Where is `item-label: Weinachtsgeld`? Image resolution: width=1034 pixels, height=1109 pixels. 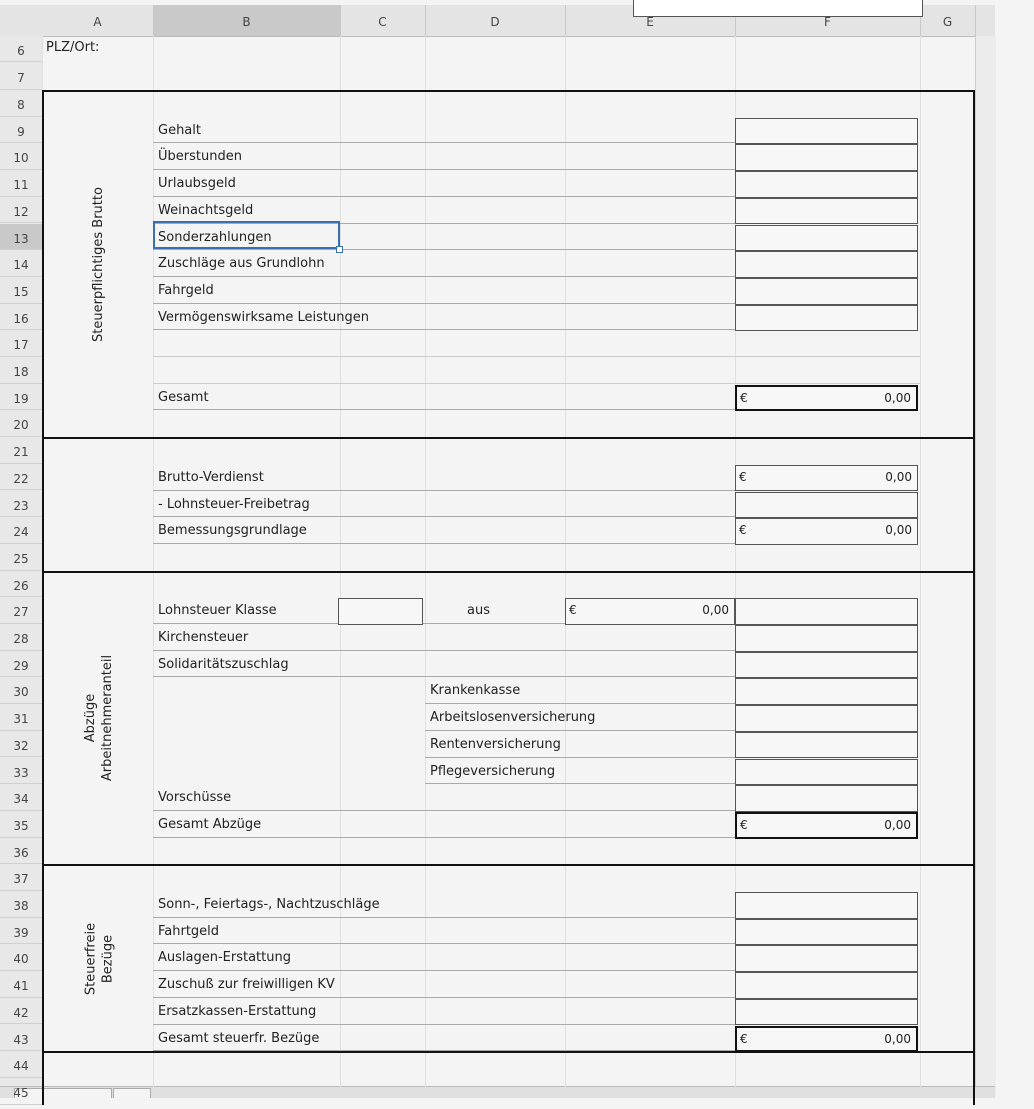 item-label: Weinachtsgeld is located at coordinates (206, 210).